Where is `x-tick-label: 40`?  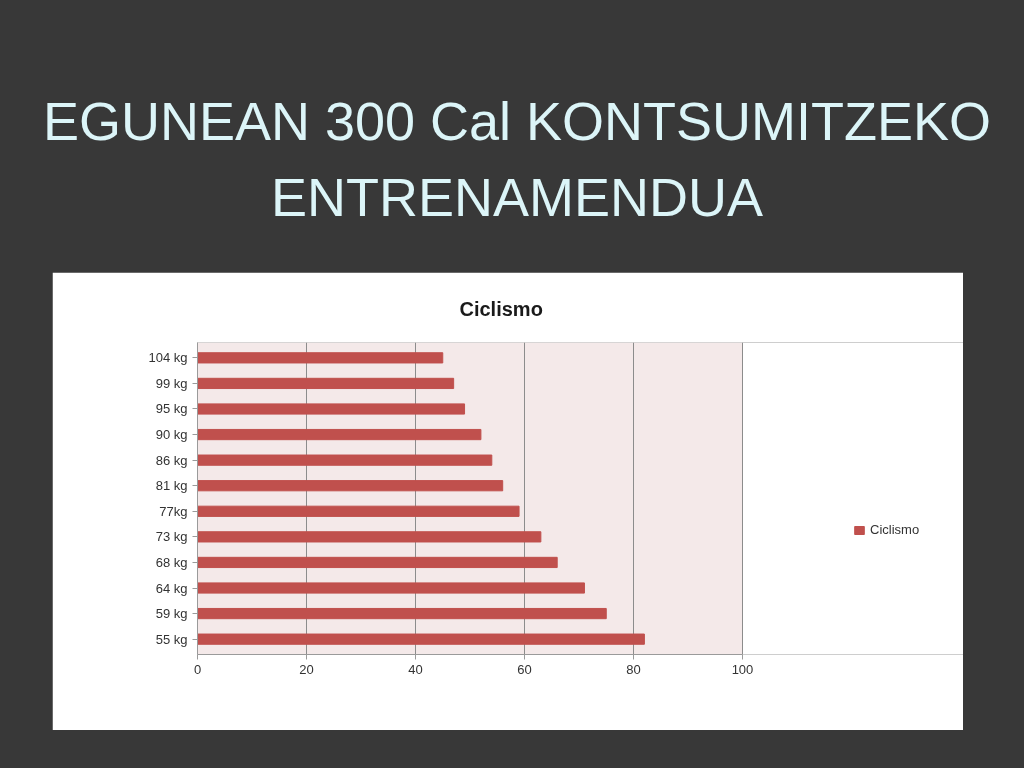
x-tick-label: 40 is located at coordinates (415, 669).